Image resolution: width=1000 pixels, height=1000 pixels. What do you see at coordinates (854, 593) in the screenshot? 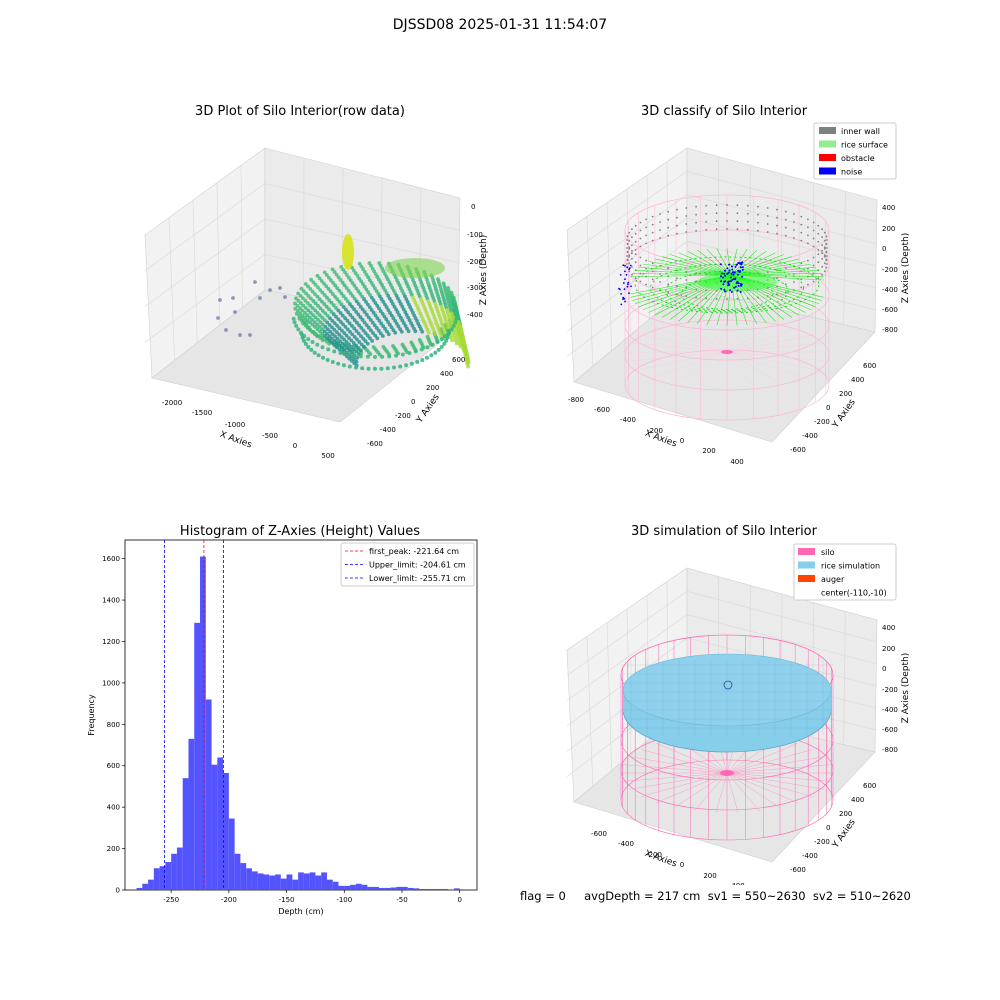
I see `legend-label: center(-110,-10)` at bounding box center [854, 593].